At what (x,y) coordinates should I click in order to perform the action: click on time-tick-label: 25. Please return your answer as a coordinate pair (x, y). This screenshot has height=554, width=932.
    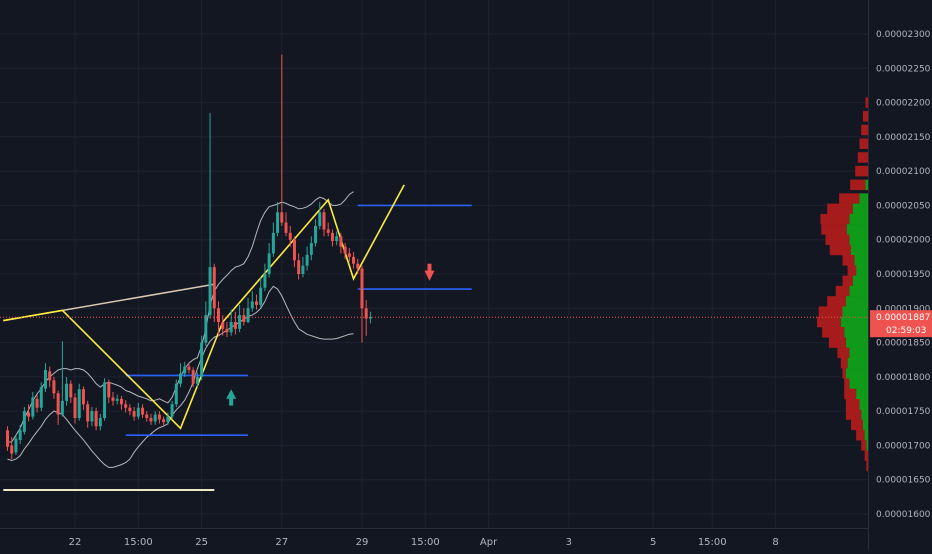
    Looking at the image, I should click on (201, 542).